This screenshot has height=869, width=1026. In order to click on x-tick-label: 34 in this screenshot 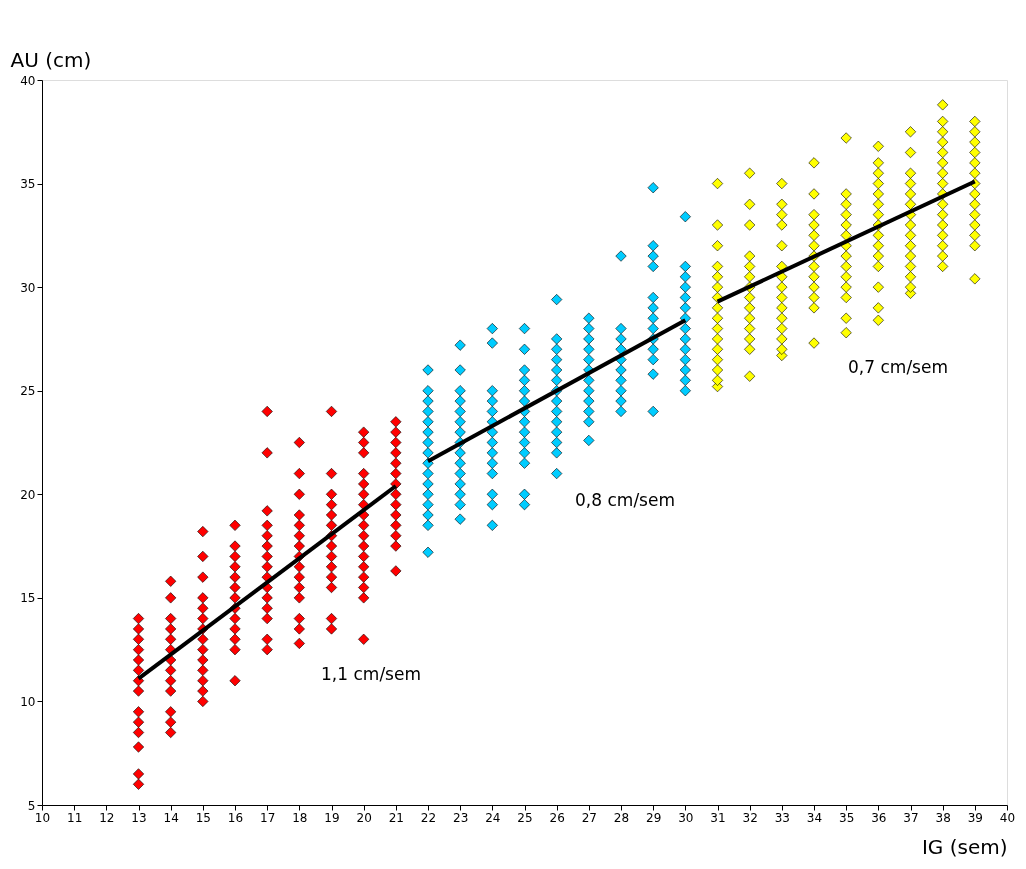, I will do `click(814, 817)`.